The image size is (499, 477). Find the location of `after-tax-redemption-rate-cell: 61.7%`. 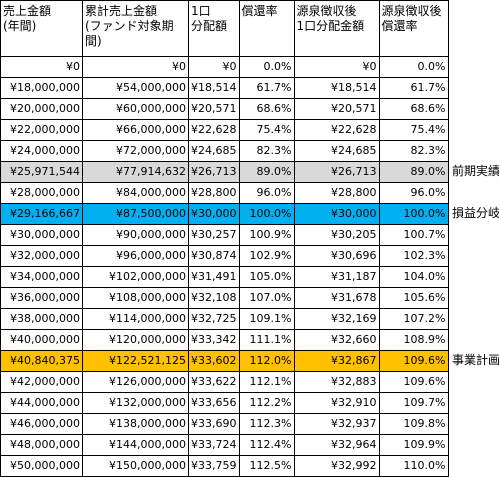

after-tax-redemption-rate-cell: 61.7% is located at coordinates (413, 88).